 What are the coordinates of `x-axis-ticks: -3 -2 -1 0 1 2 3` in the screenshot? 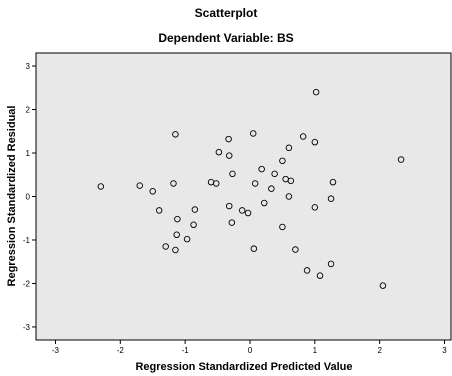 It's located at (249, 347).